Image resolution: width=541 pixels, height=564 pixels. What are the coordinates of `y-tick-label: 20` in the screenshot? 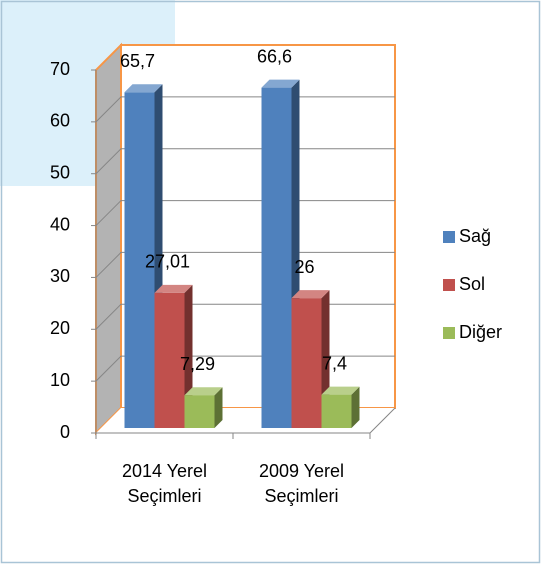 It's located at (60, 328).